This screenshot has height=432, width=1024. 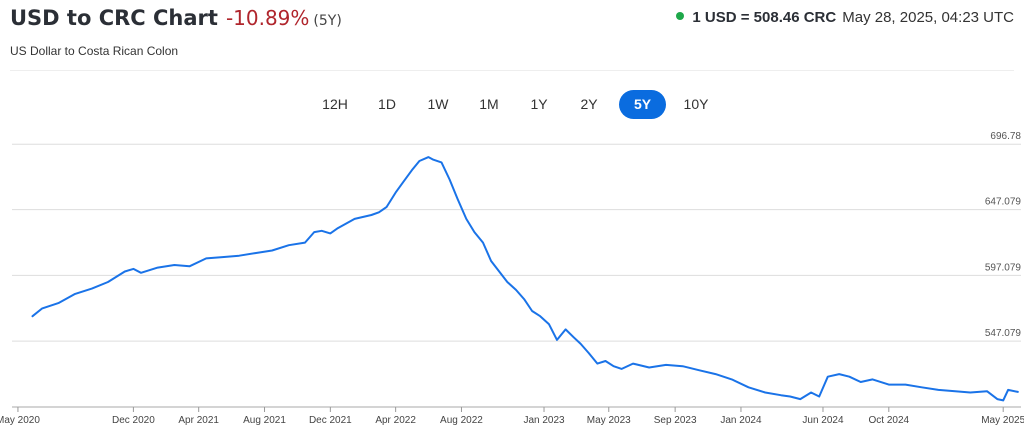 What do you see at coordinates (20, 420) in the screenshot?
I see `x-tick-label: May 2020` at bounding box center [20, 420].